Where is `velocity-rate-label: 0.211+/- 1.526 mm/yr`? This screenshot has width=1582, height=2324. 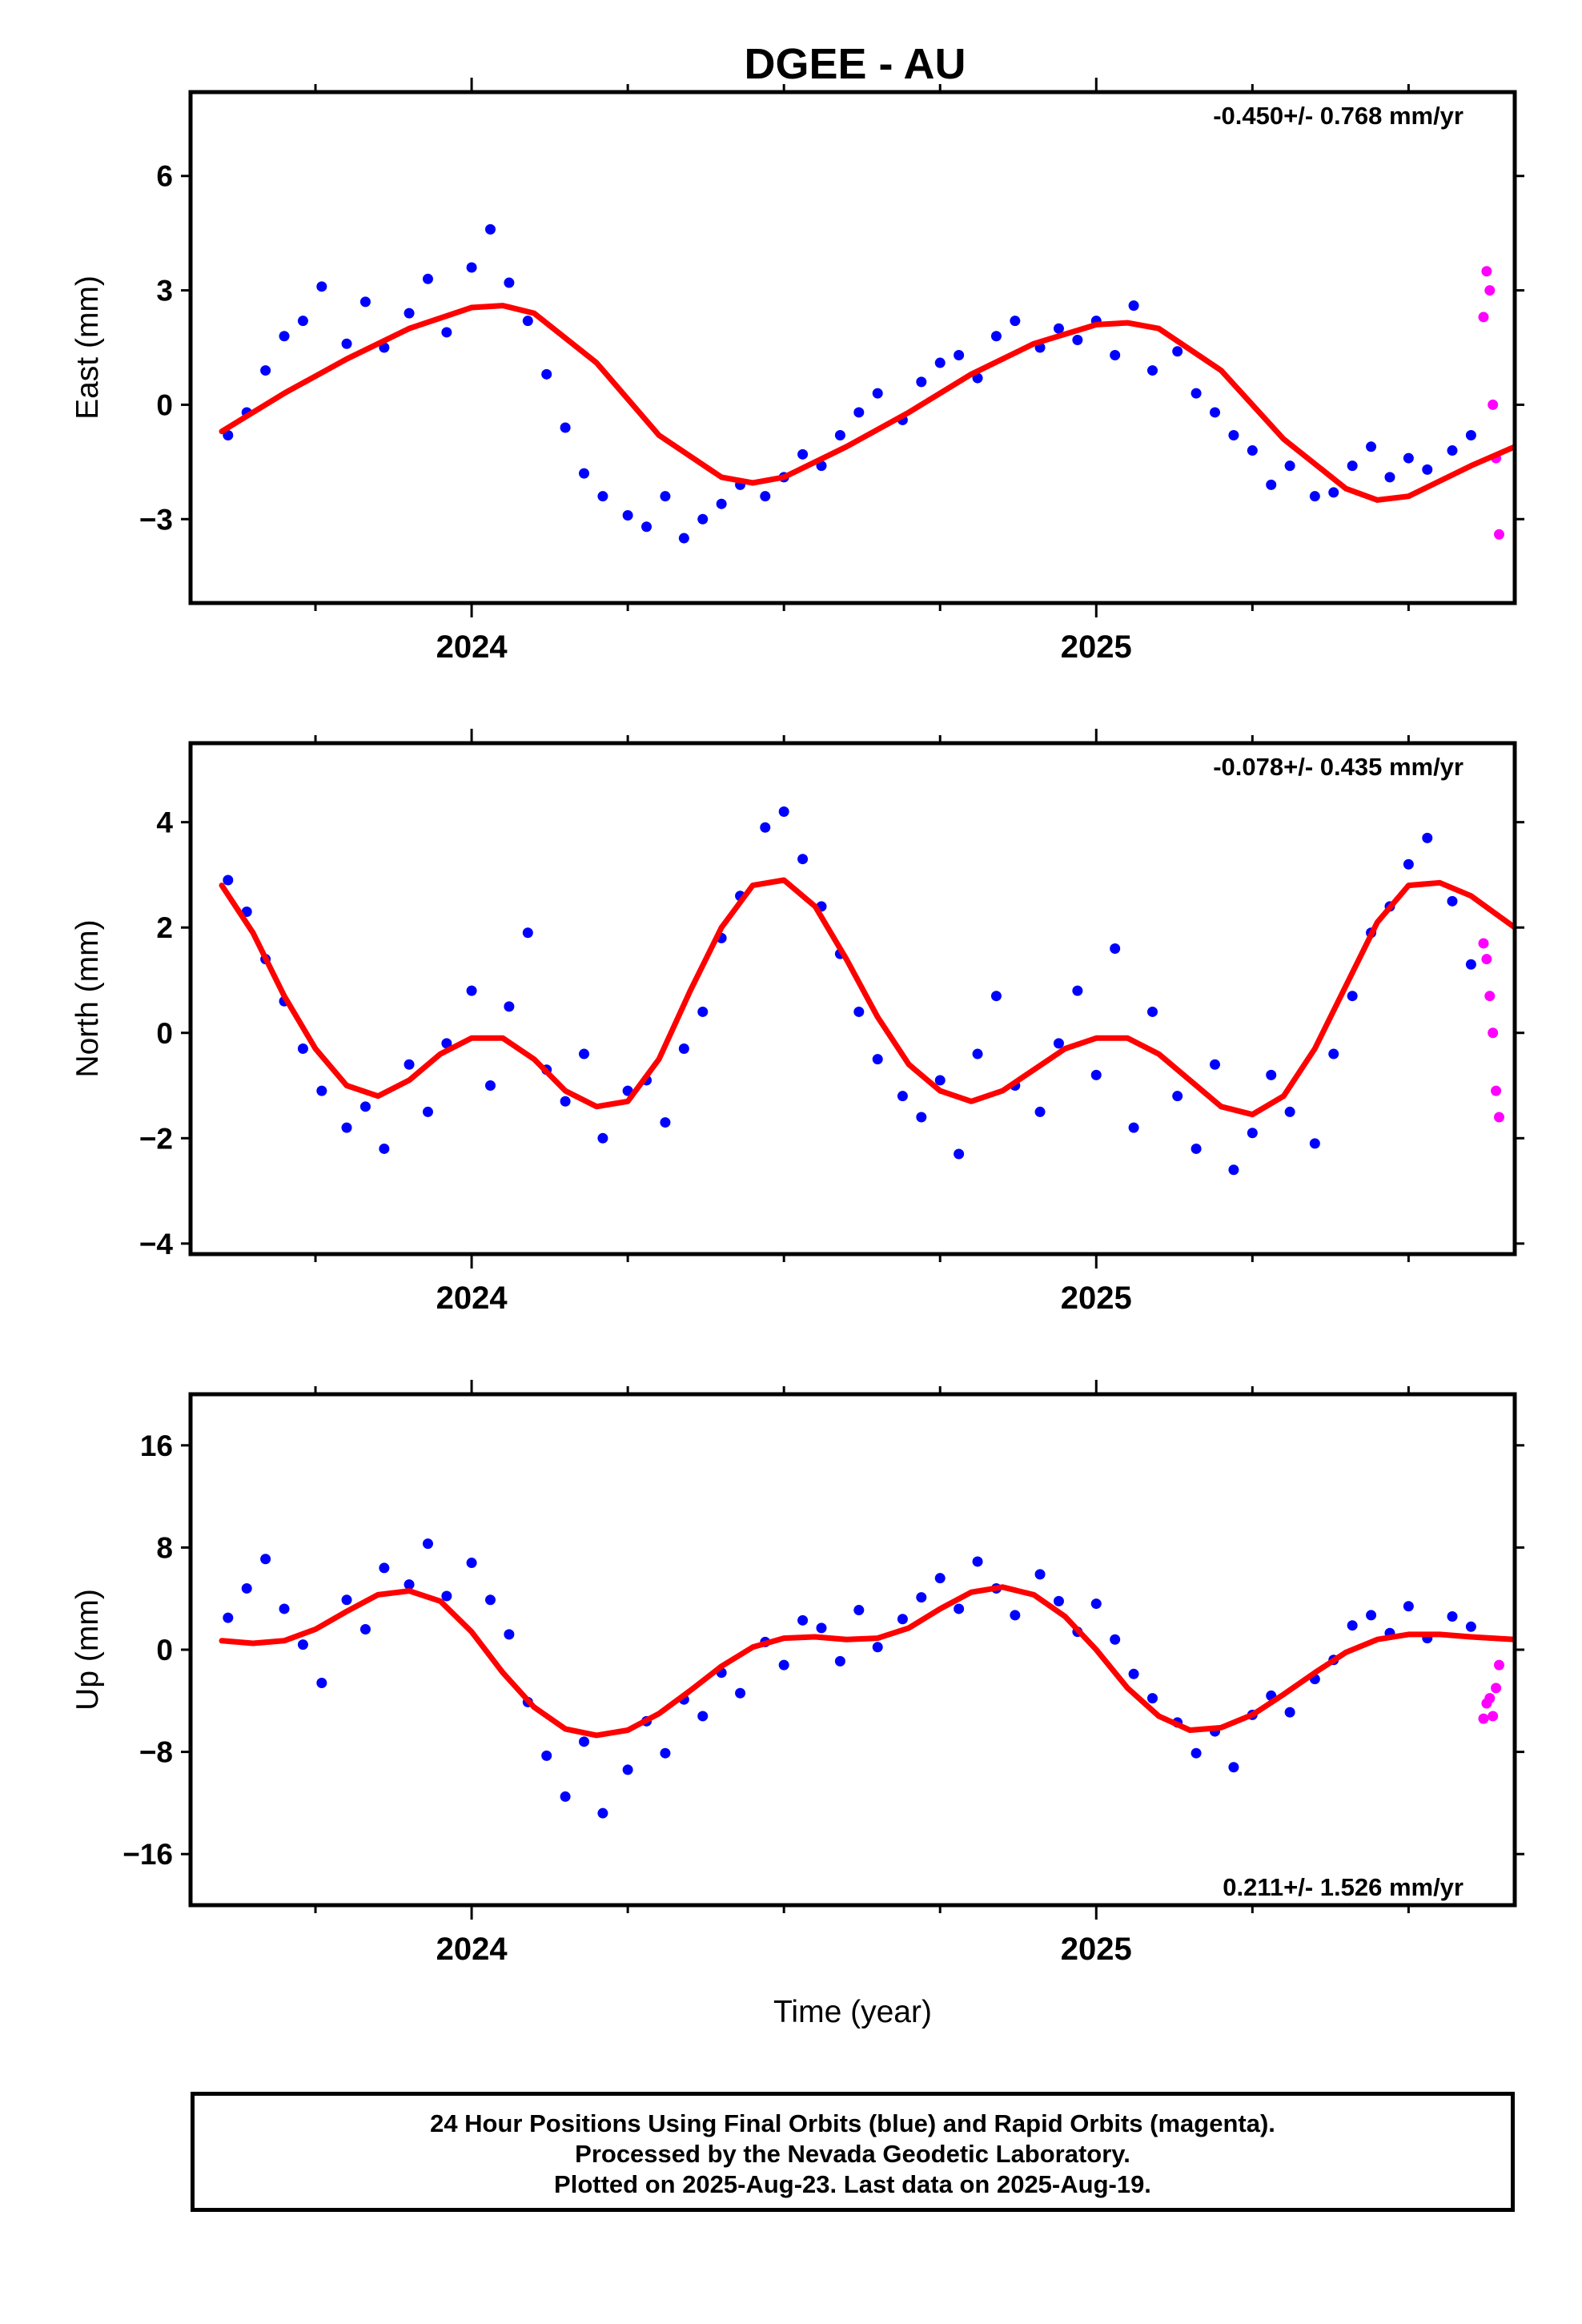 velocity-rate-label: 0.211+/- 1.526 mm/yr is located at coordinates (1343, 1887).